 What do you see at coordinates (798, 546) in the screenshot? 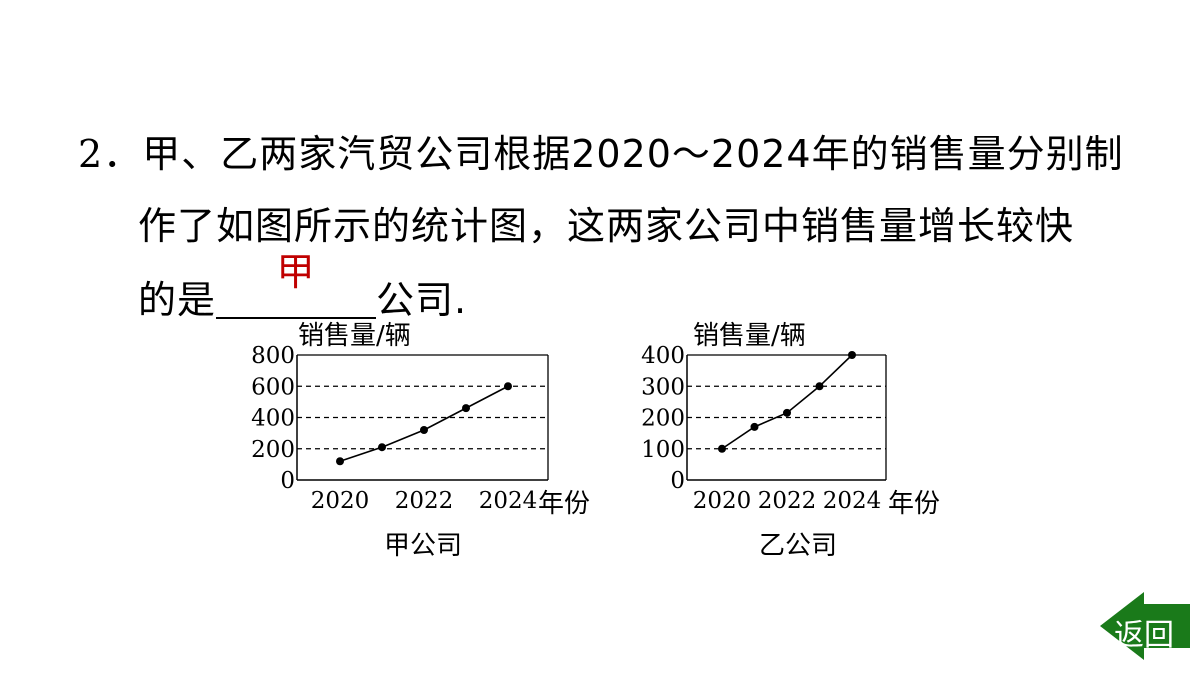
I see `chart-caption: 乙公司` at bounding box center [798, 546].